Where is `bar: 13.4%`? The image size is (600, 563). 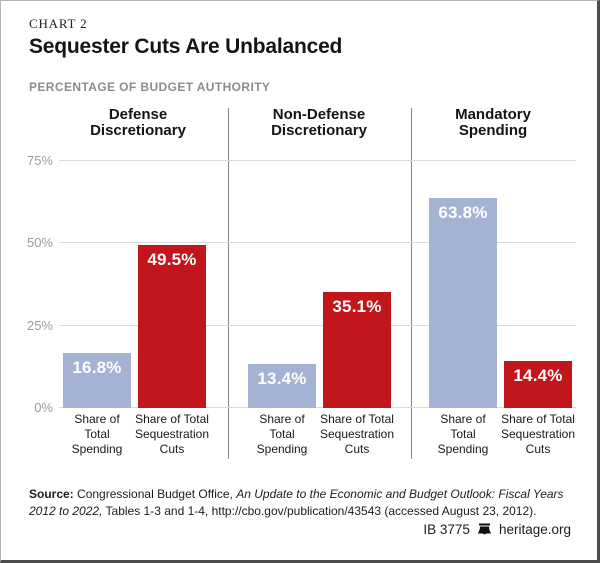
bar: 13.4% is located at coordinates (282, 385).